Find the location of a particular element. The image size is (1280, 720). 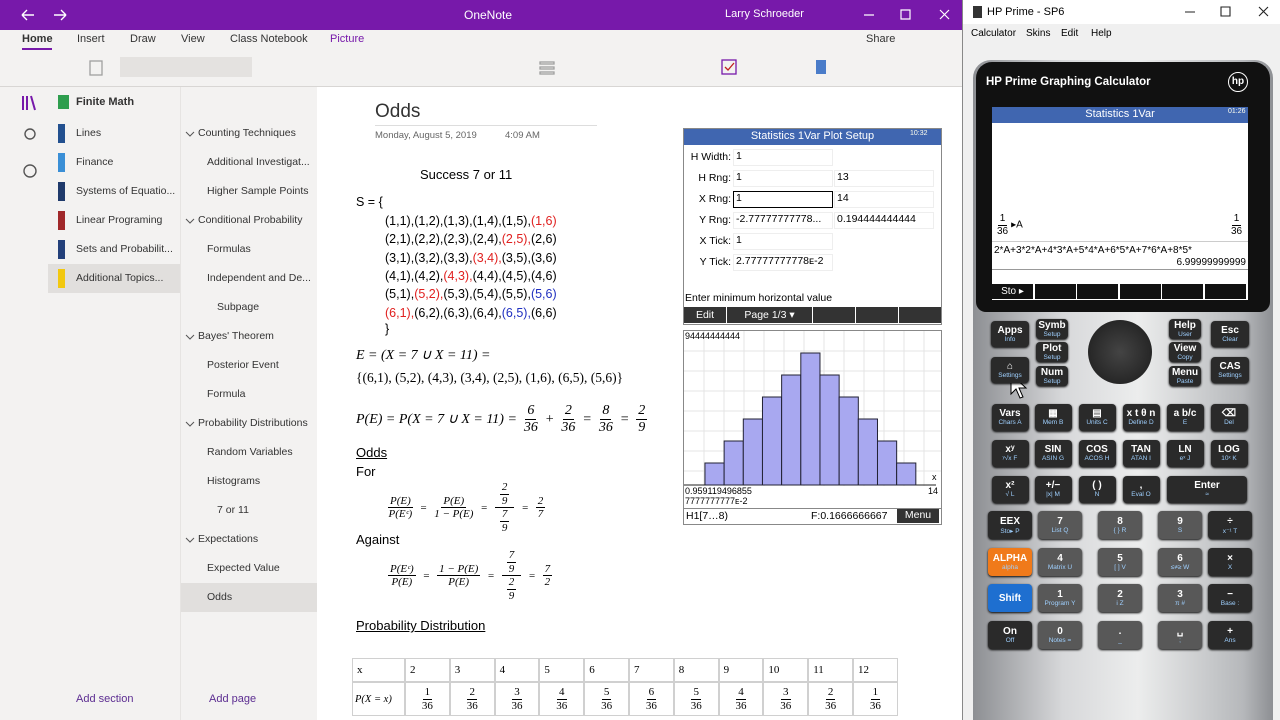

calculator-key: x² √ L is located at coordinates (1010, 489).